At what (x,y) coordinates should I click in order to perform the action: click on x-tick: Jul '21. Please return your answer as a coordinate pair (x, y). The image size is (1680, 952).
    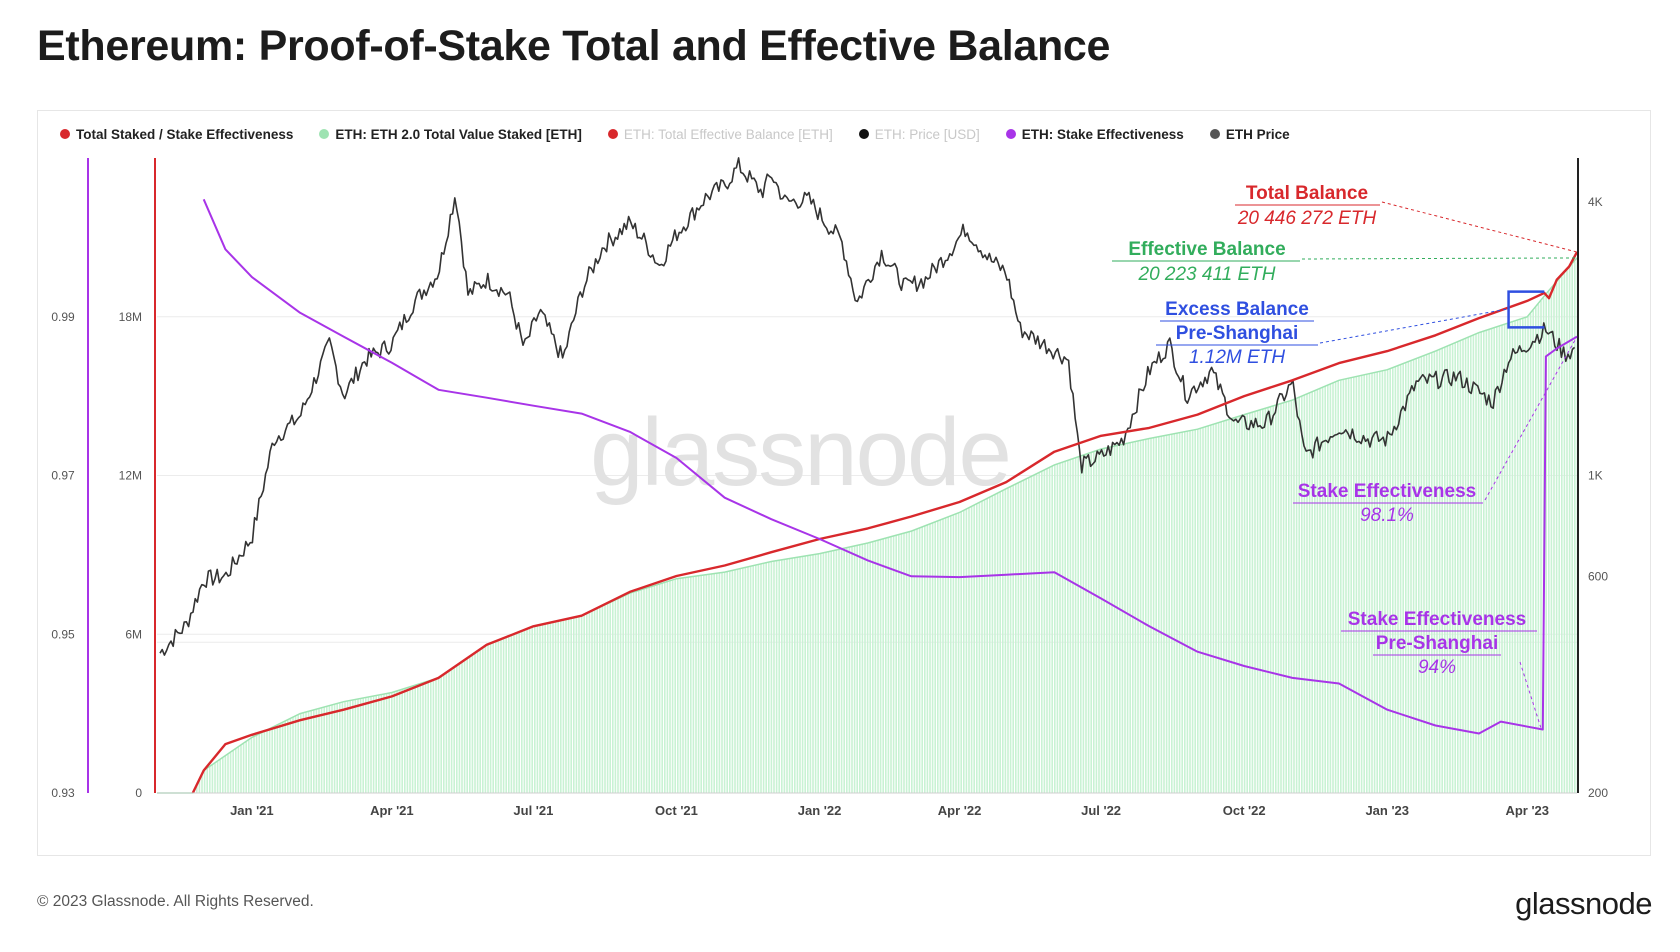
    Looking at the image, I should click on (533, 810).